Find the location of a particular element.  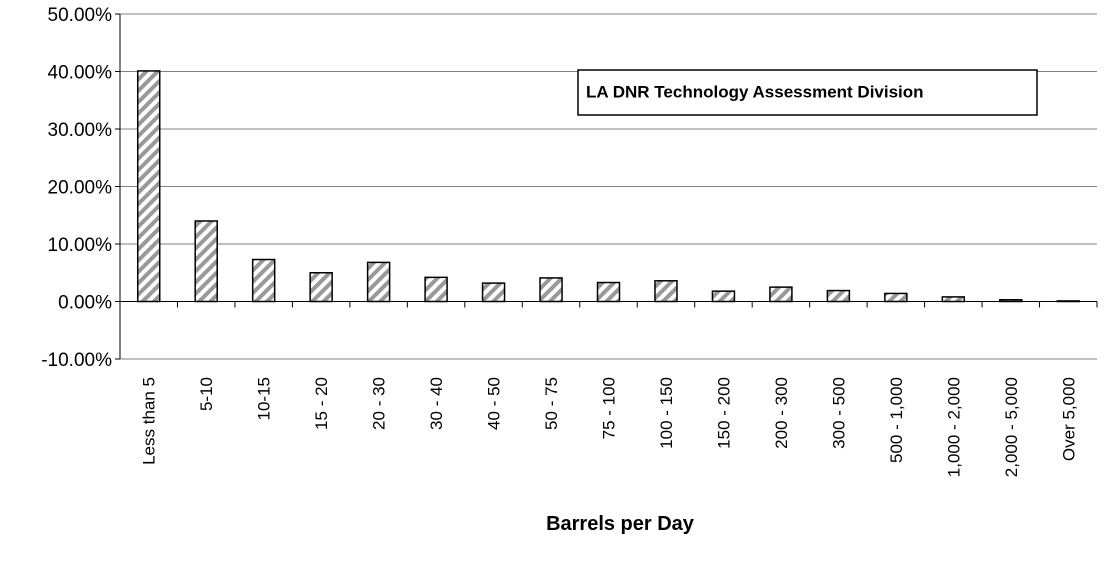

x-tick-label: 300 - 500 is located at coordinates (838, 413).